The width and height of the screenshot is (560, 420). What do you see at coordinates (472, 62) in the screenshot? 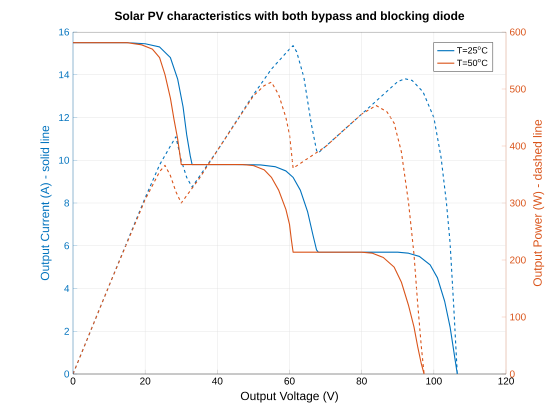
I see `legend-label: T=50$^{o}$C` at bounding box center [472, 62].